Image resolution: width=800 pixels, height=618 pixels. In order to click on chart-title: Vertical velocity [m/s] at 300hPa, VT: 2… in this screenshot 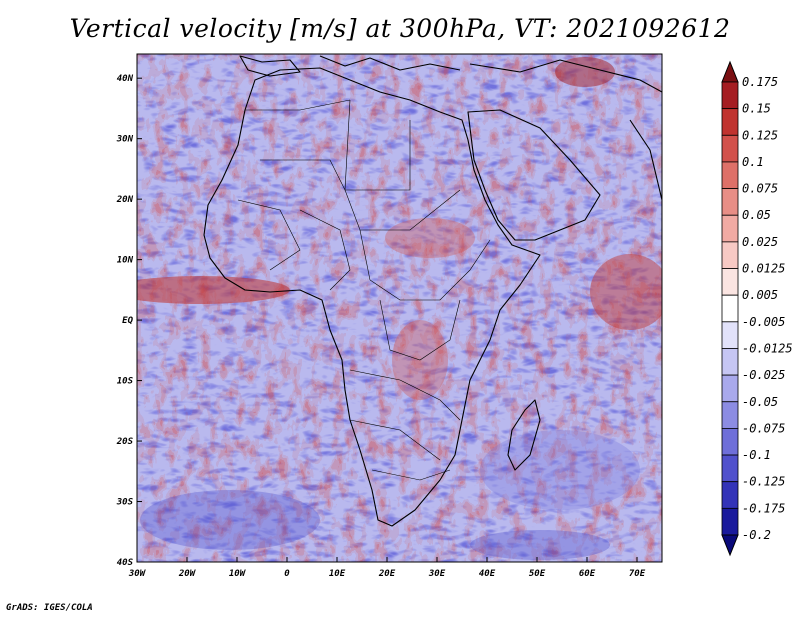, I will do `click(400, 28)`.